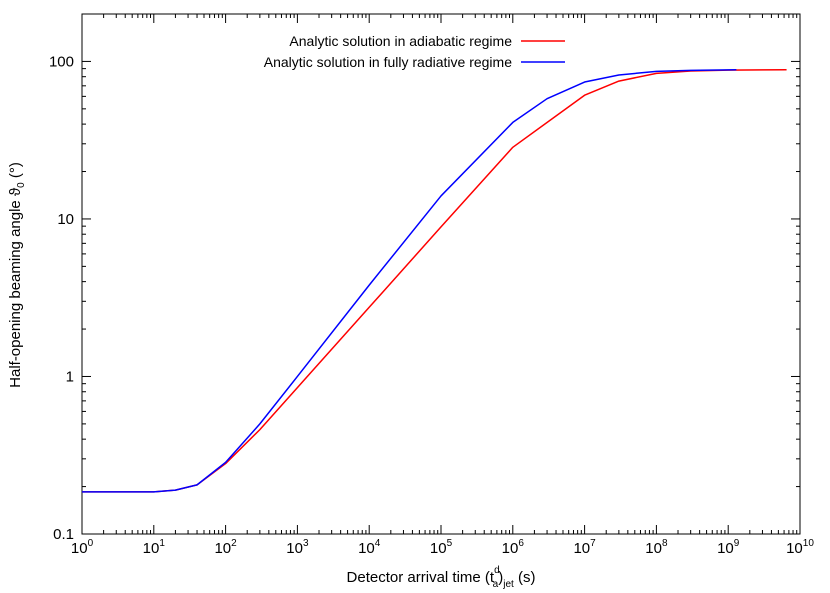 The height and width of the screenshot is (593, 830). I want to click on y-tick-label: 10, so click(65, 219).